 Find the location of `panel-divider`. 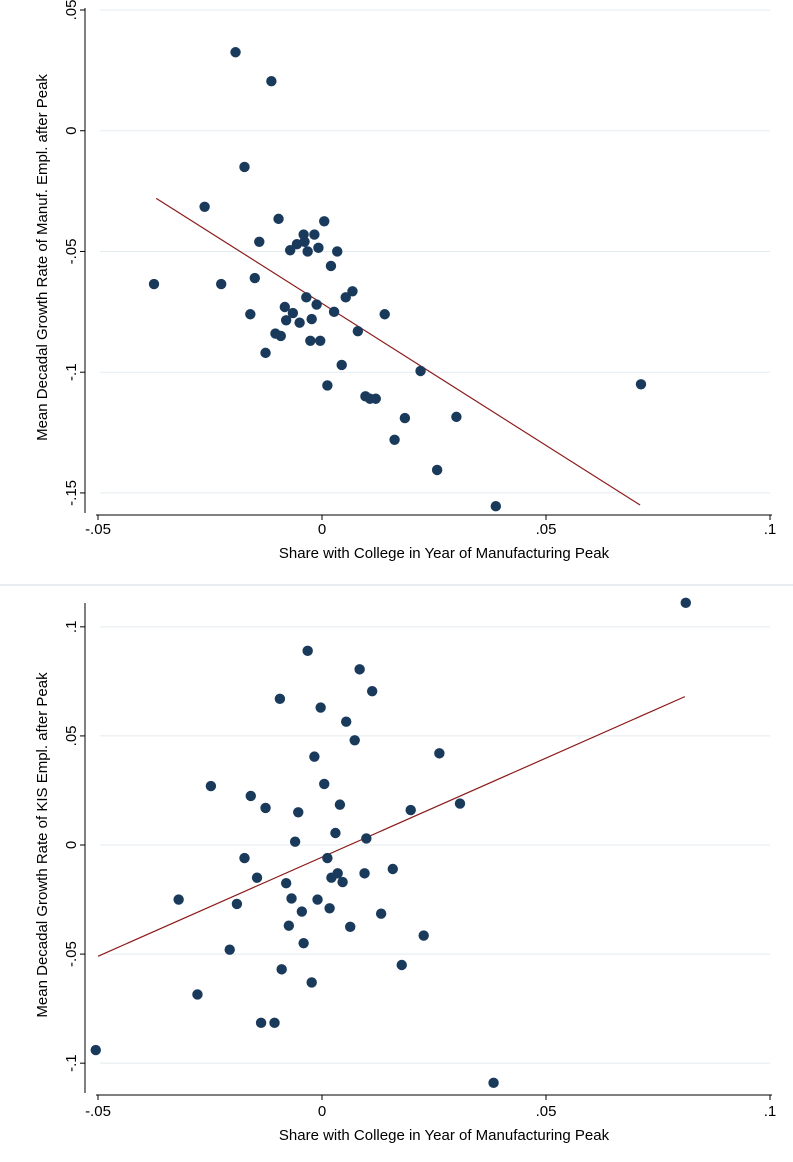

panel-divider is located at coordinates (396, 585).